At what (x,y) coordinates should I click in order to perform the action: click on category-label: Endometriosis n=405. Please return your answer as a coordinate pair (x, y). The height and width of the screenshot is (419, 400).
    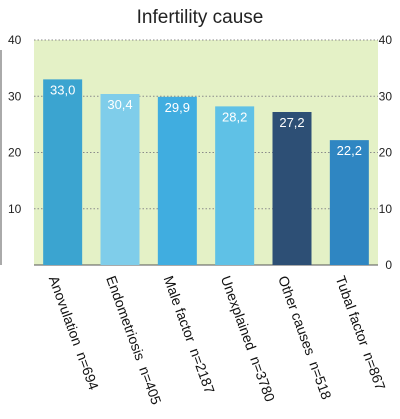
    Looking at the image, I should click on (134, 340).